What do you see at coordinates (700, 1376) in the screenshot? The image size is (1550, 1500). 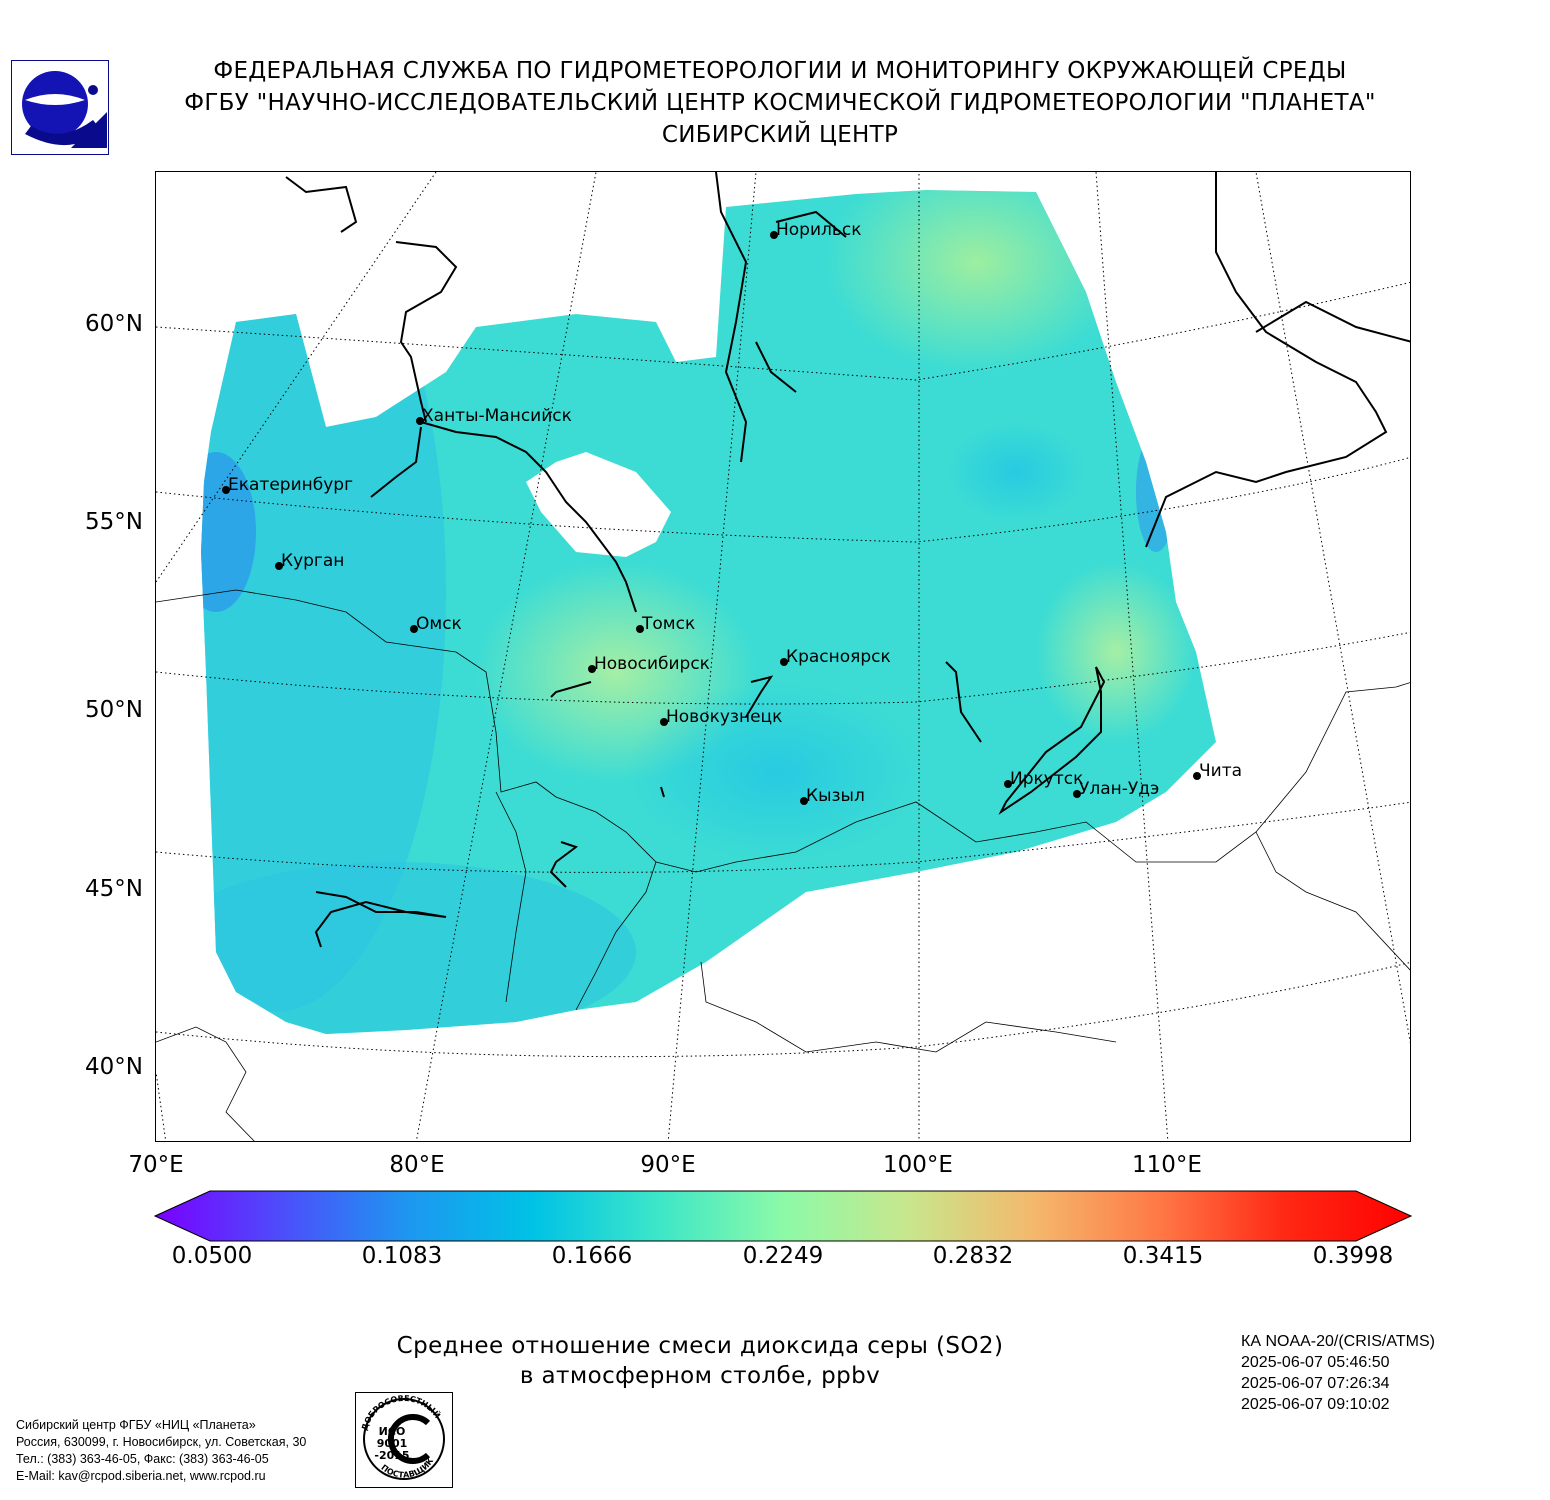 I see `map-title-line-2: в атмосферном столбе, ppbv` at bounding box center [700, 1376].